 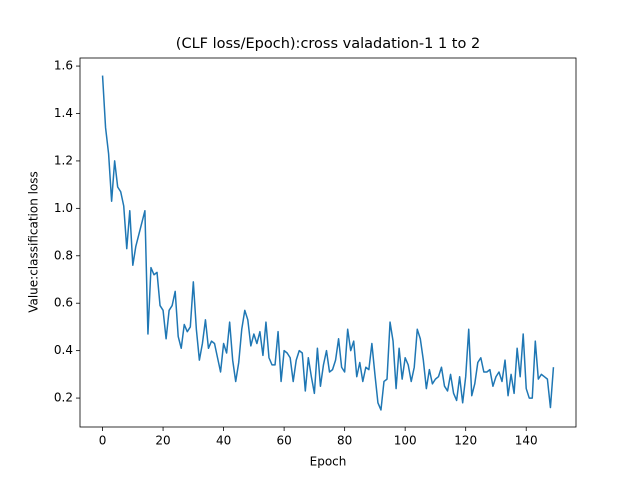 I want to click on y-tick-label: 0.8, so click(x=63, y=255).